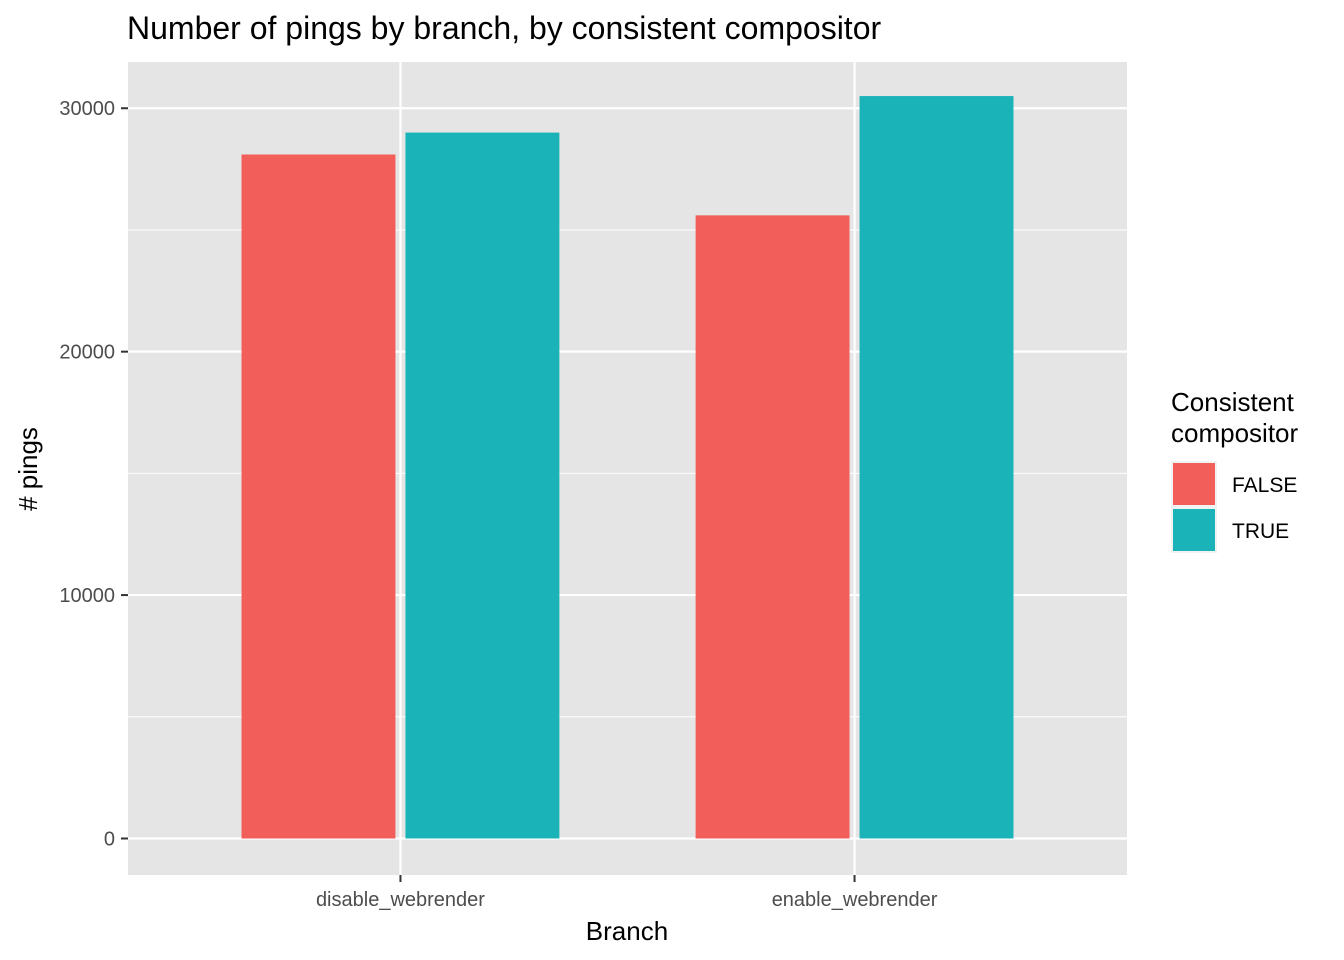 The image size is (1344, 960). I want to click on y-tick-label: 30000, so click(87, 109).